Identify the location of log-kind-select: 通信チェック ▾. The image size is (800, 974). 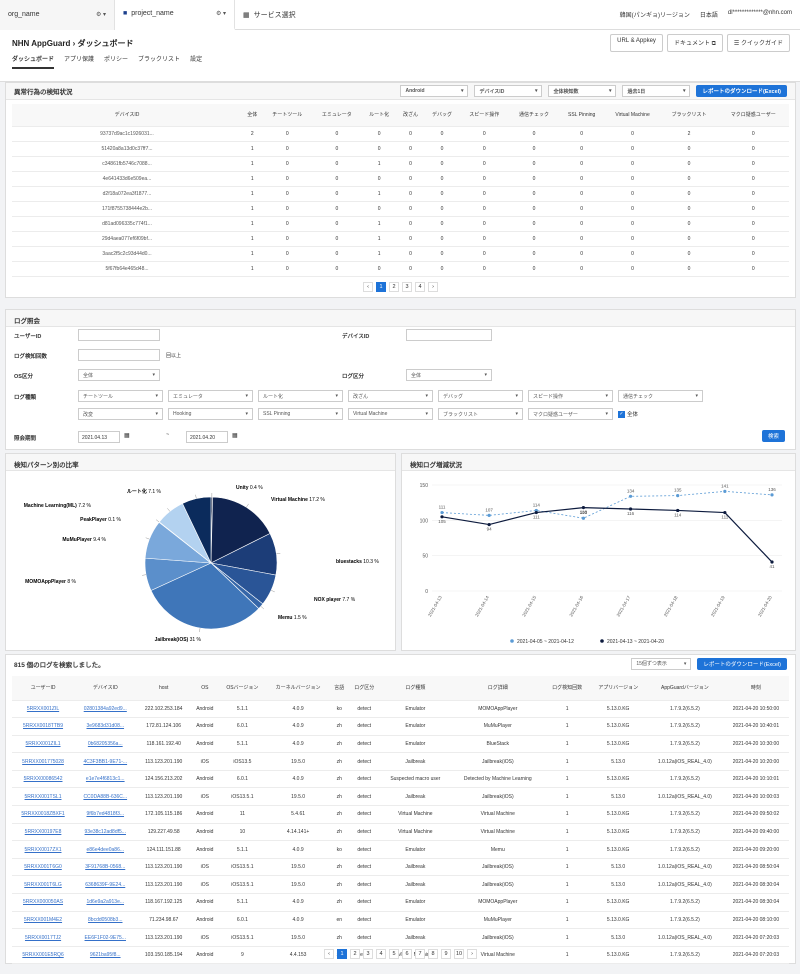
(660, 396).